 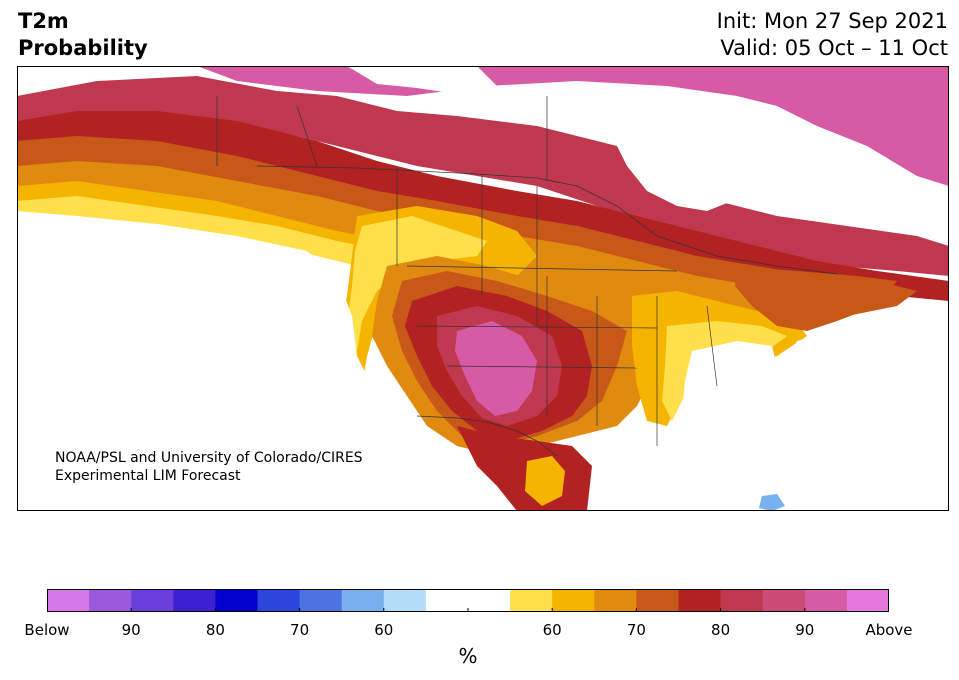 What do you see at coordinates (545, 481) in the screenshot?
I see `region-above-40-mexico` at bounding box center [545, 481].